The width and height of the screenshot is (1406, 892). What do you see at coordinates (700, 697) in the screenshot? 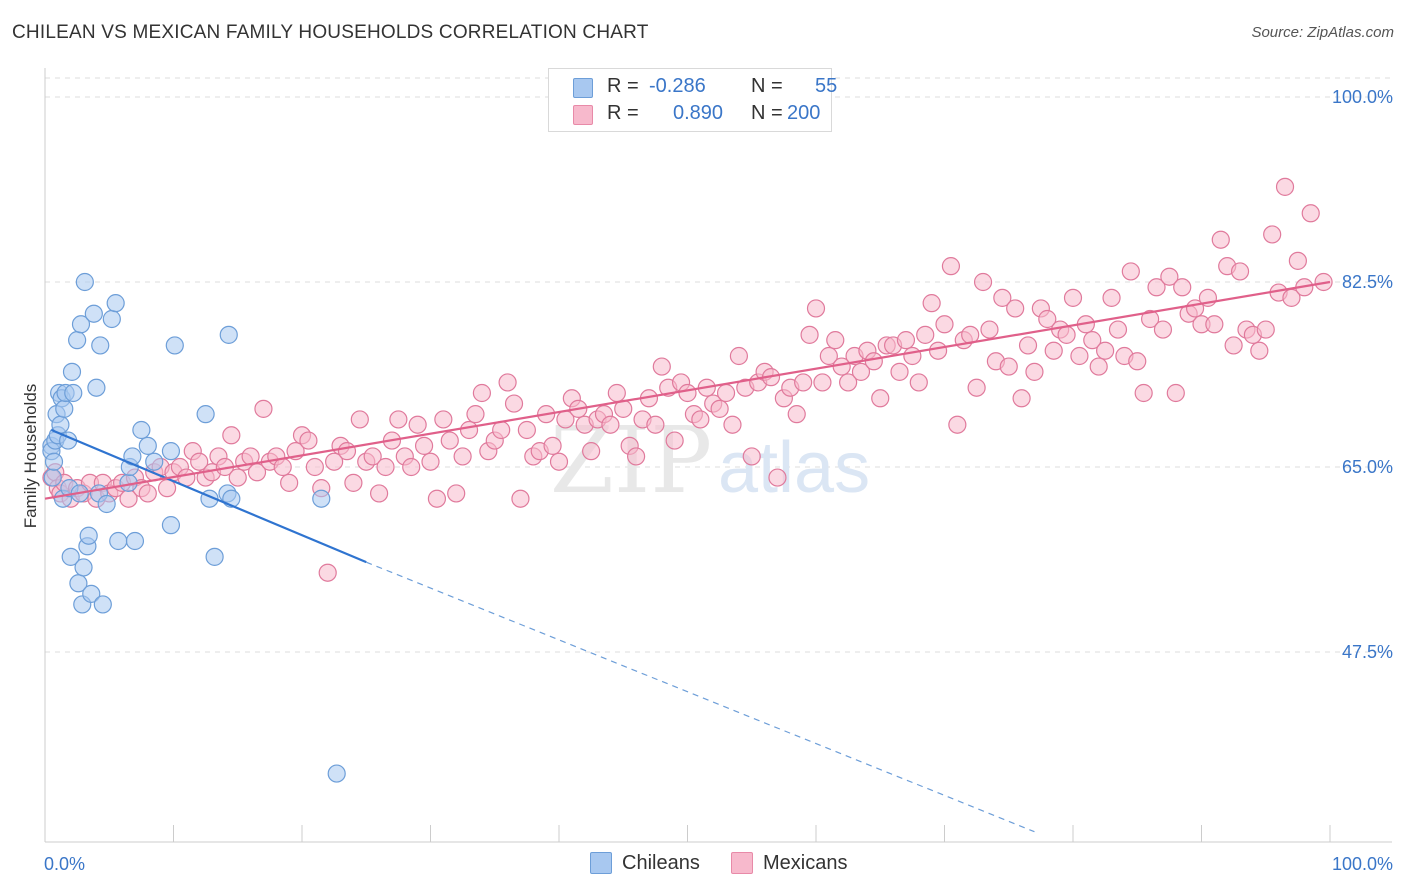
I see `trend-line-chileans-extension` at bounding box center [700, 697].